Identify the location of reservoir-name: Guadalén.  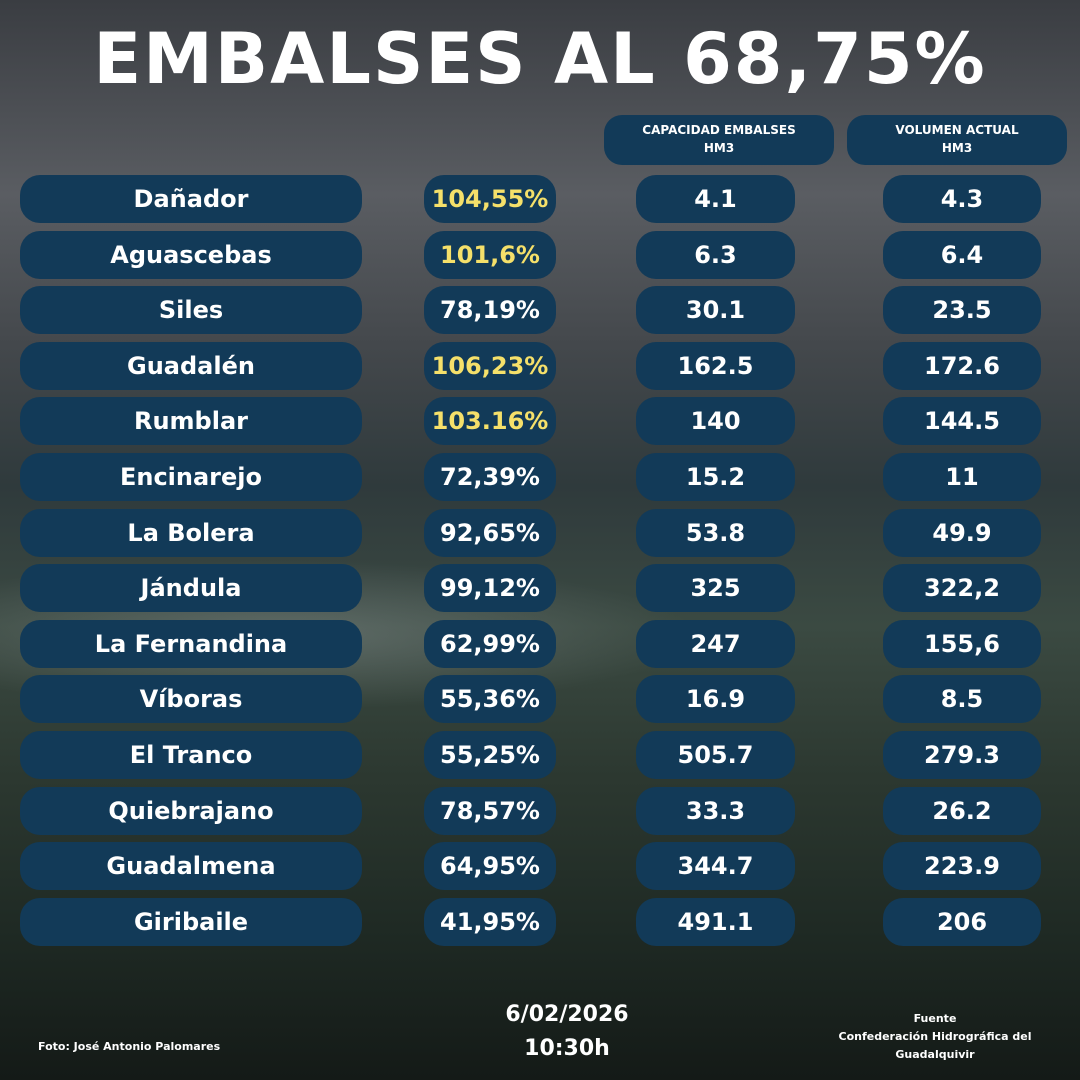
(191, 365).